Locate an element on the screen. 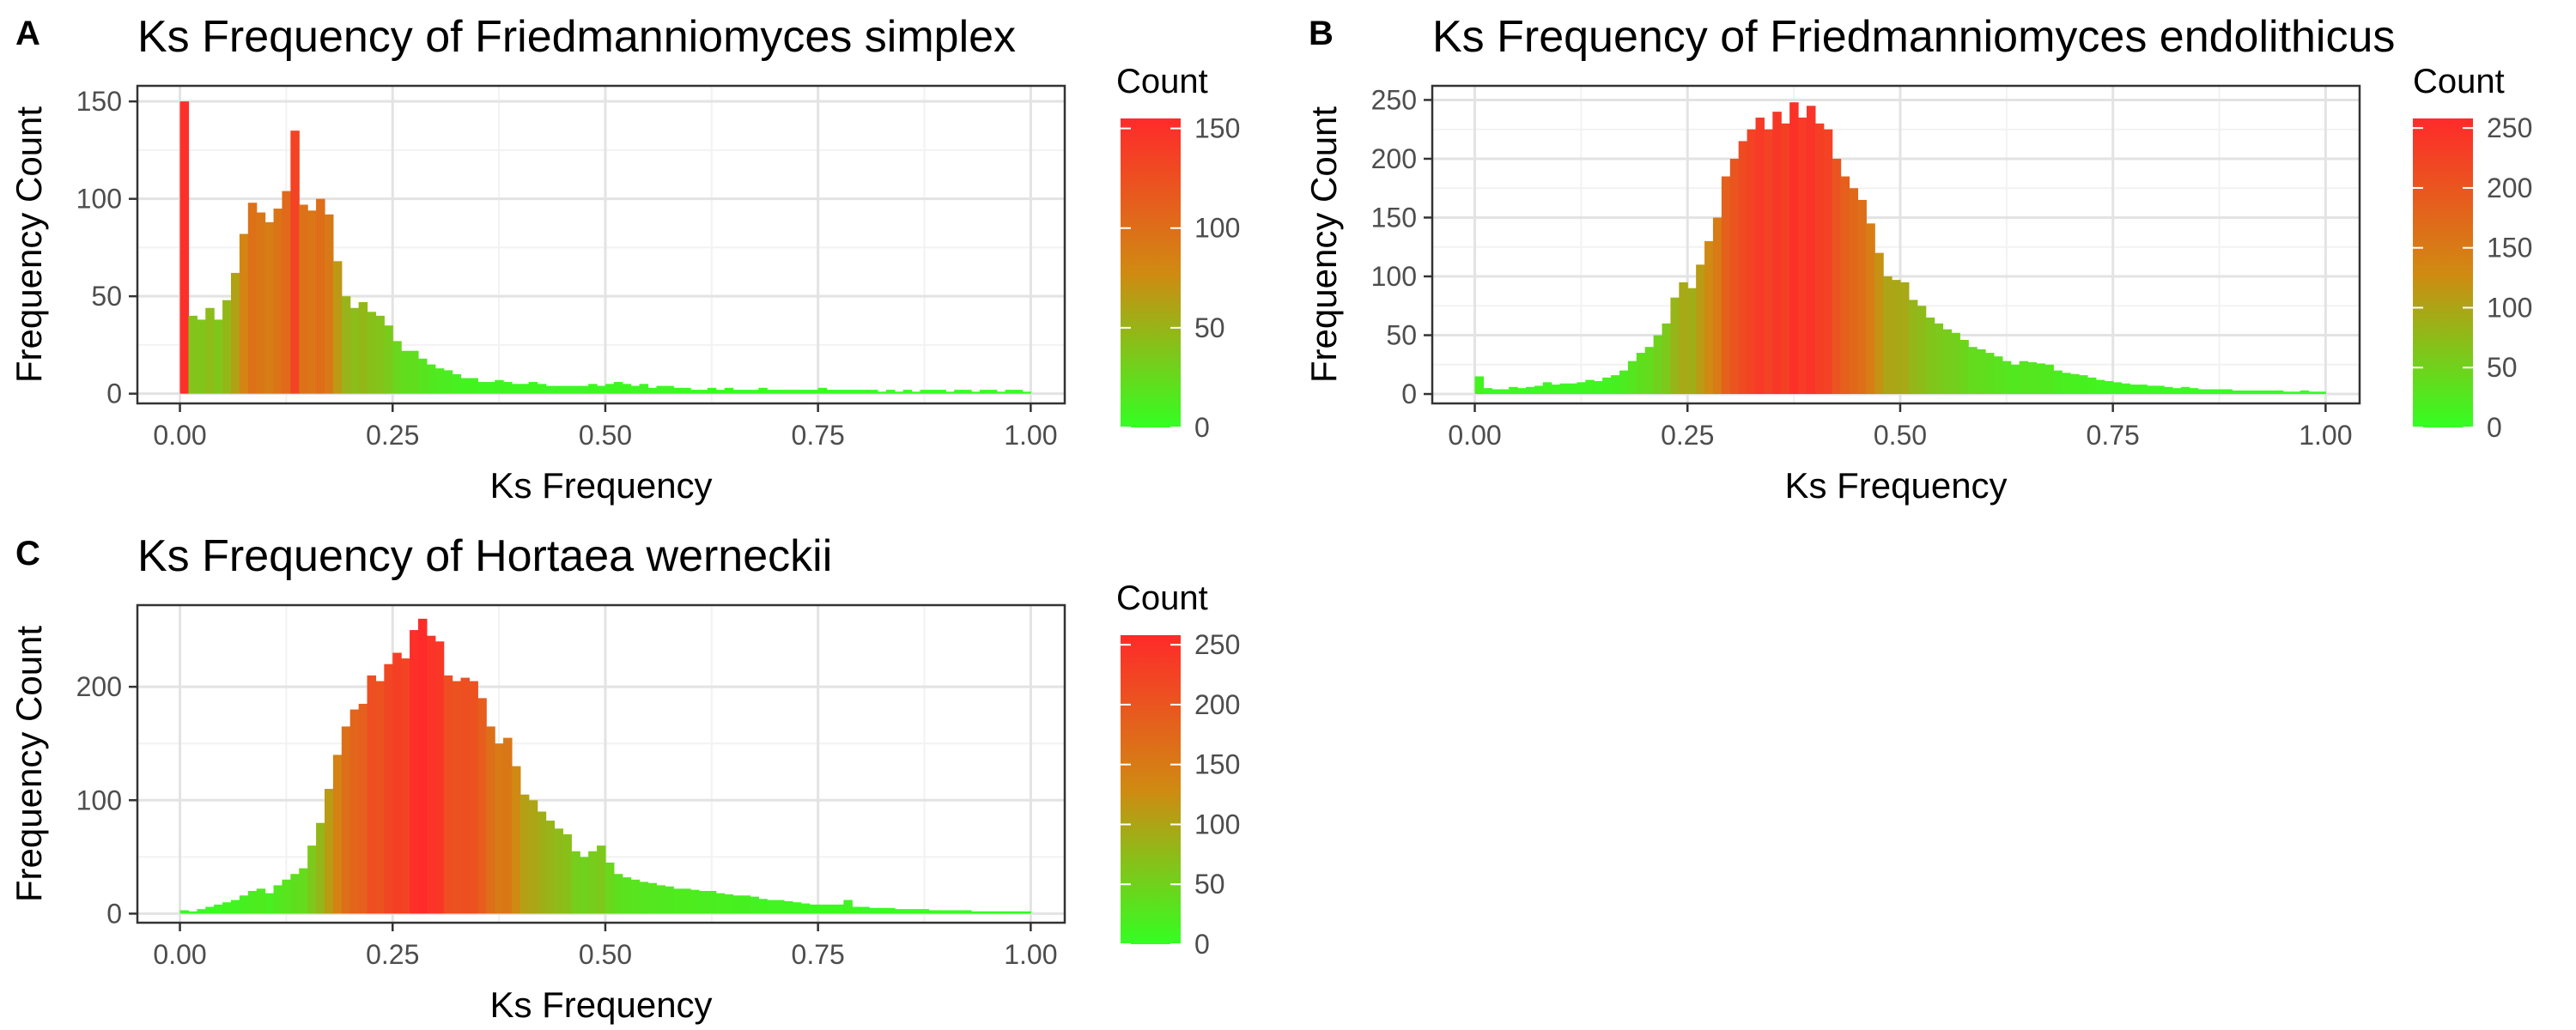  panel-letter: B is located at coordinates (1321, 33).